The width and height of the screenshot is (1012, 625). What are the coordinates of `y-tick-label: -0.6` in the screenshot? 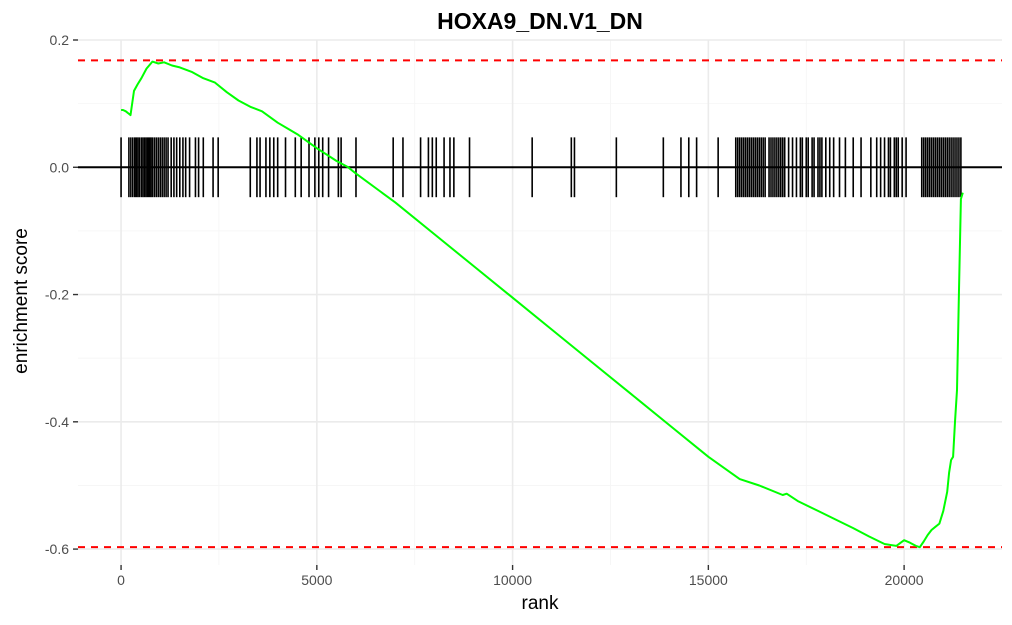 It's located at (57, 549).